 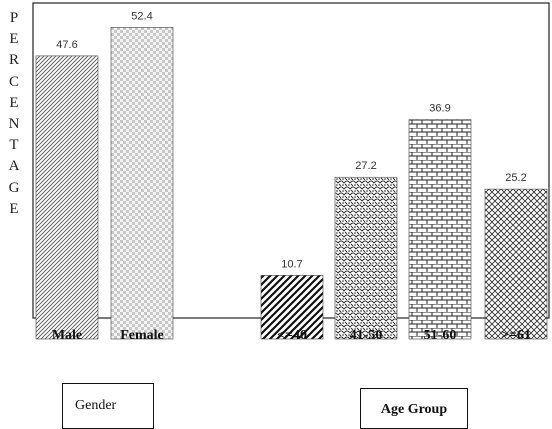 What do you see at coordinates (14, 124) in the screenshot?
I see `y-axis-label-letter: N` at bounding box center [14, 124].